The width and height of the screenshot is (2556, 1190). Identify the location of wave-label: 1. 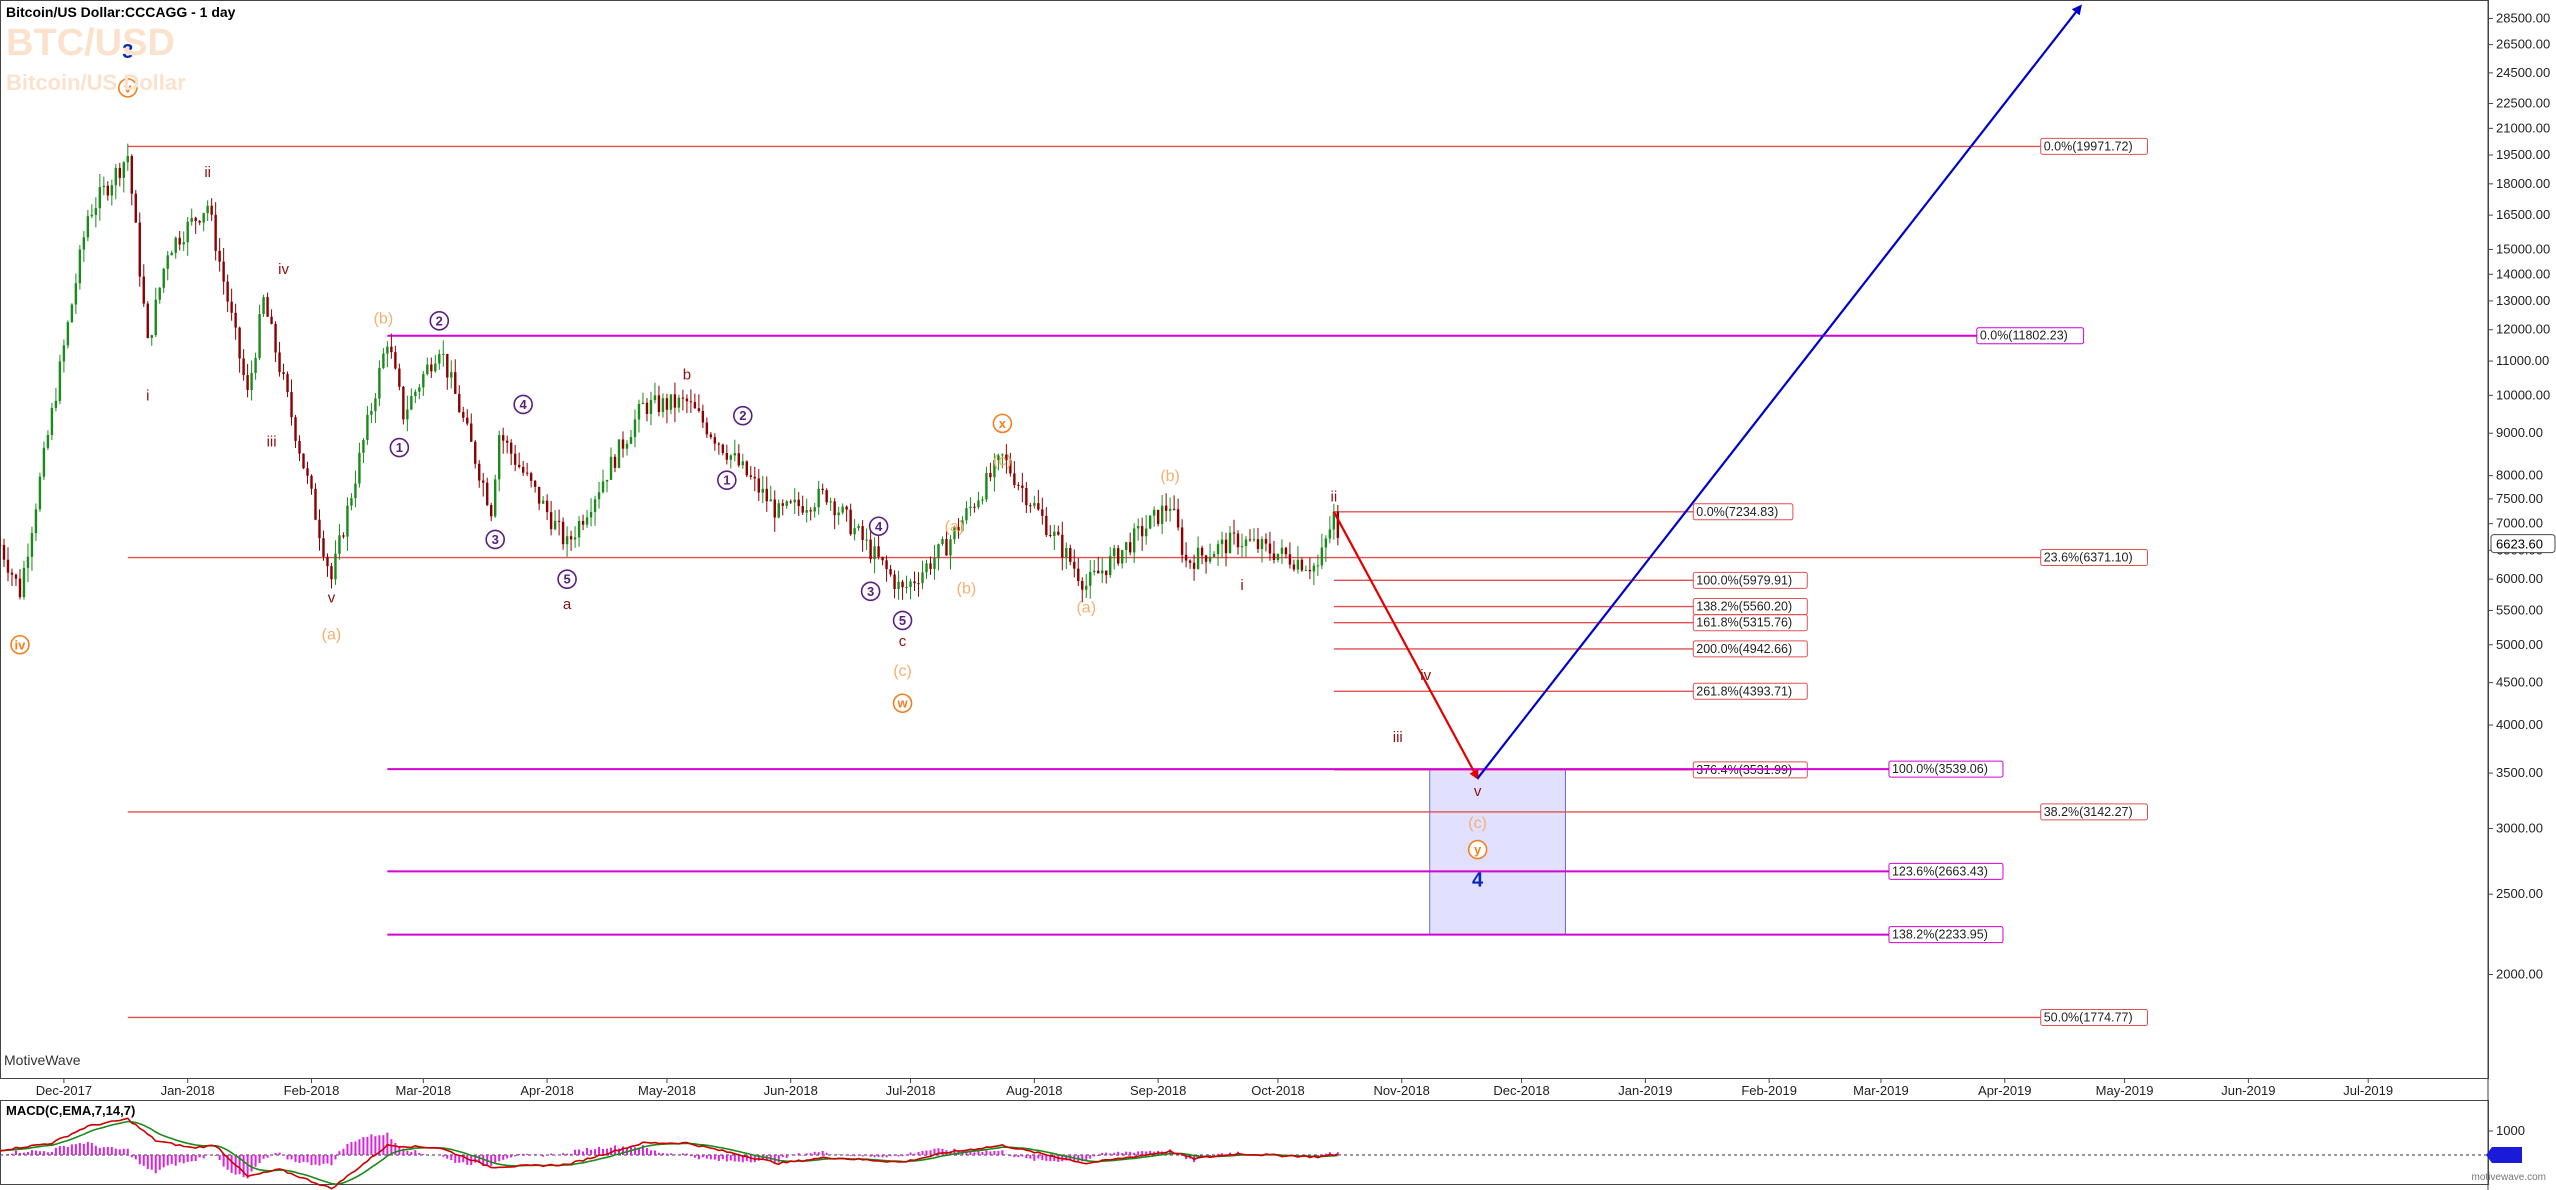
(726, 480).